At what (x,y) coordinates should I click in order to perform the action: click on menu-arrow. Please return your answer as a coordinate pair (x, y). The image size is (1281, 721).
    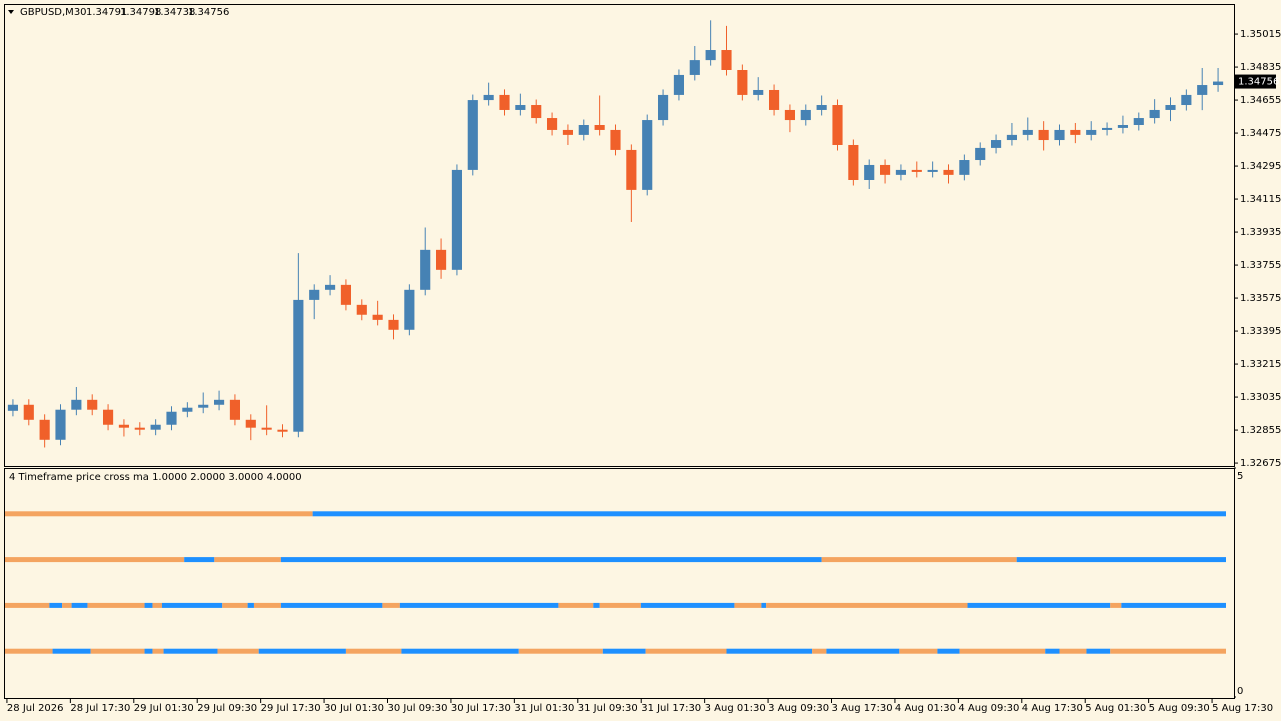
    Looking at the image, I should click on (11, 12).